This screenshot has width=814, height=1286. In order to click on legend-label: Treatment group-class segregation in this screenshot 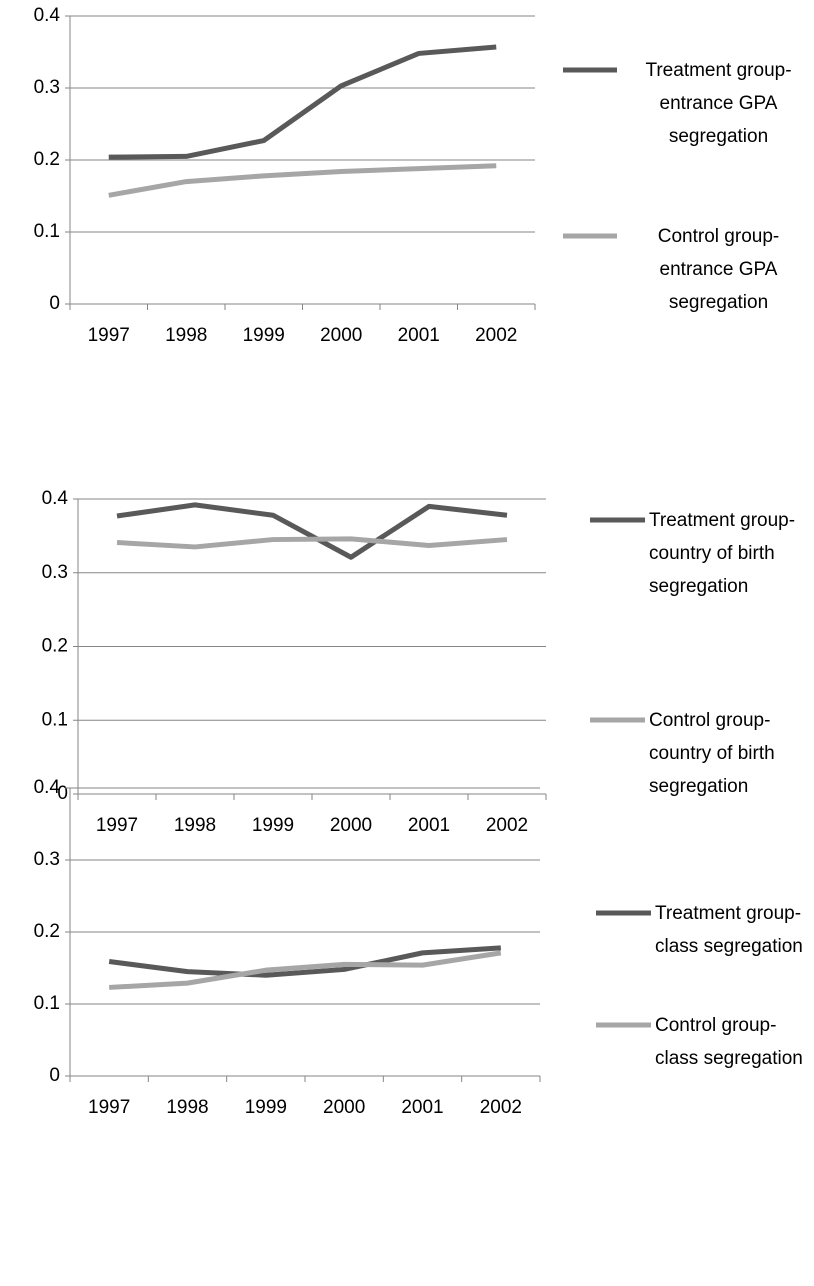, I will do `click(729, 930)`.